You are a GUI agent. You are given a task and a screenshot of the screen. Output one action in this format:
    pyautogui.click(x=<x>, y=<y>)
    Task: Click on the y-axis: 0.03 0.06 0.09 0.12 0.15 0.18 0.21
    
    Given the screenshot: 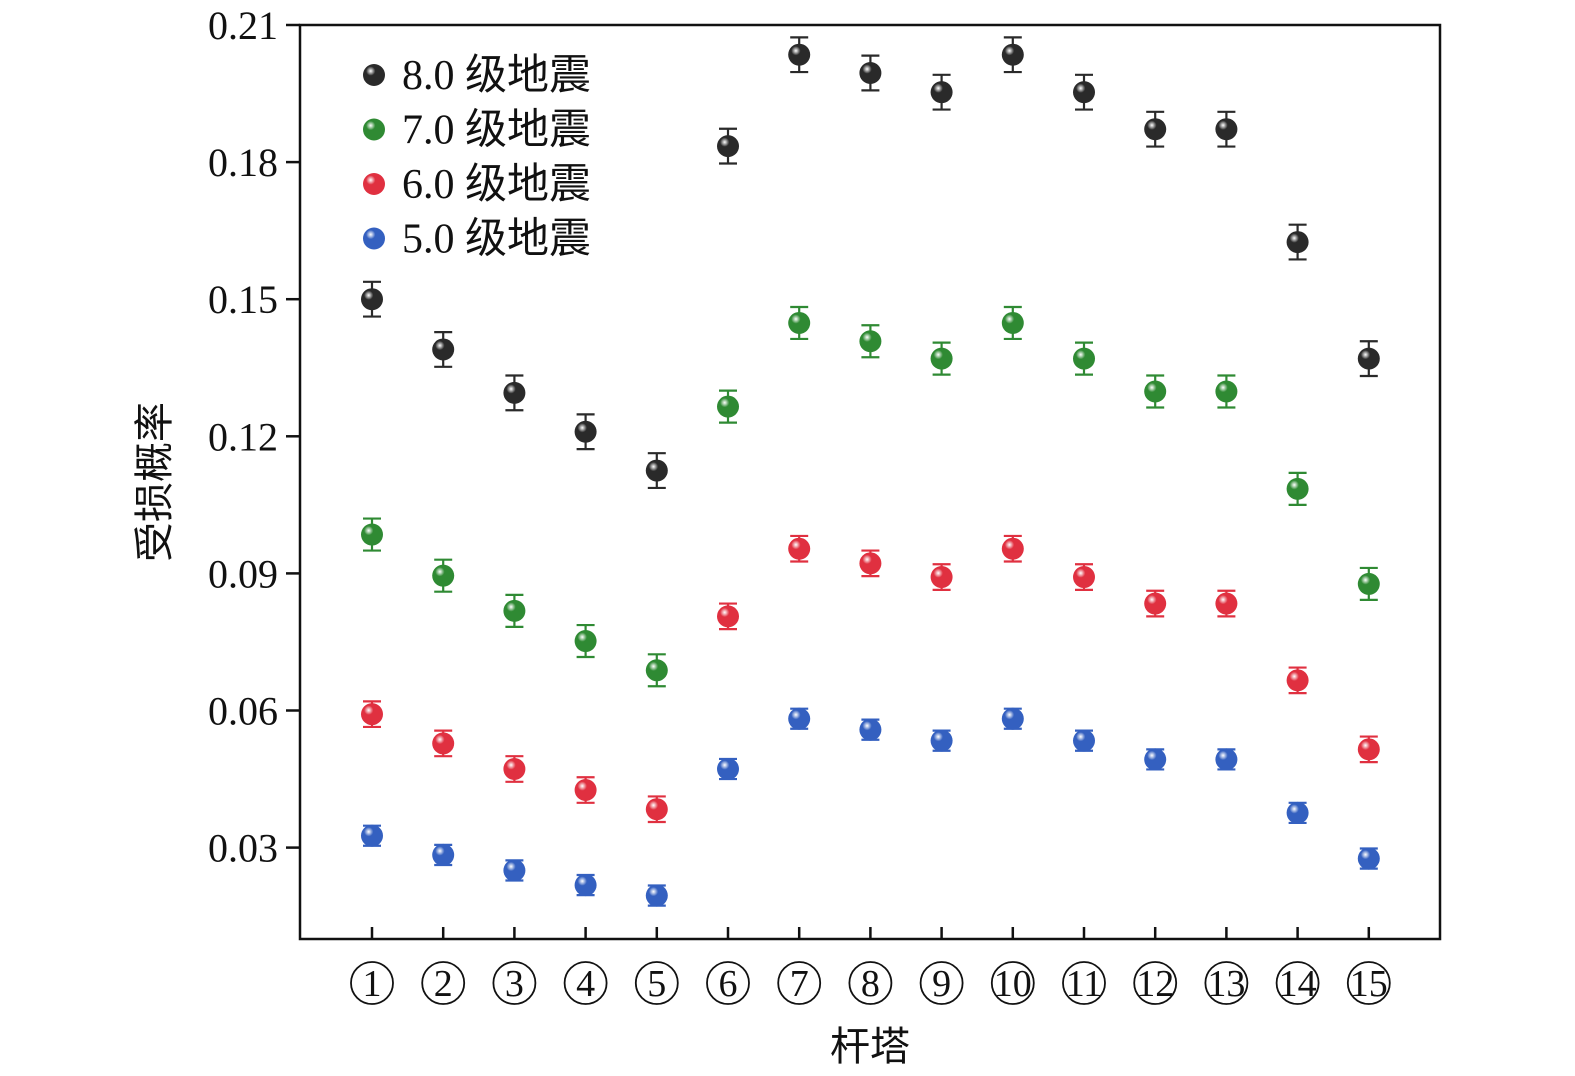 What is the action you would take?
    pyautogui.click(x=254, y=437)
    